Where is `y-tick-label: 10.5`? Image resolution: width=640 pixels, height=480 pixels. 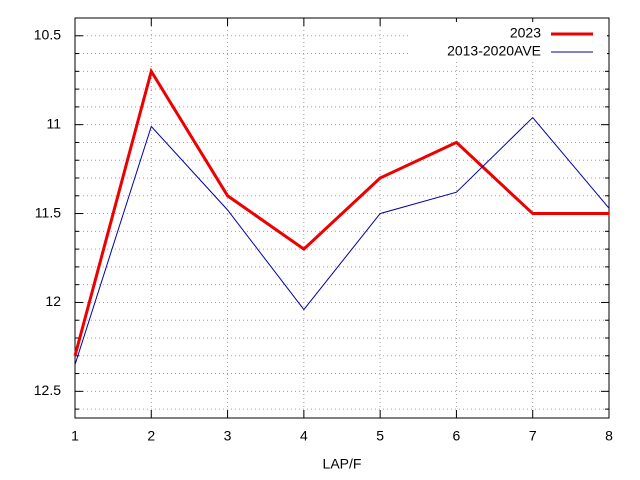 y-tick-label: 10.5 is located at coordinates (47, 34).